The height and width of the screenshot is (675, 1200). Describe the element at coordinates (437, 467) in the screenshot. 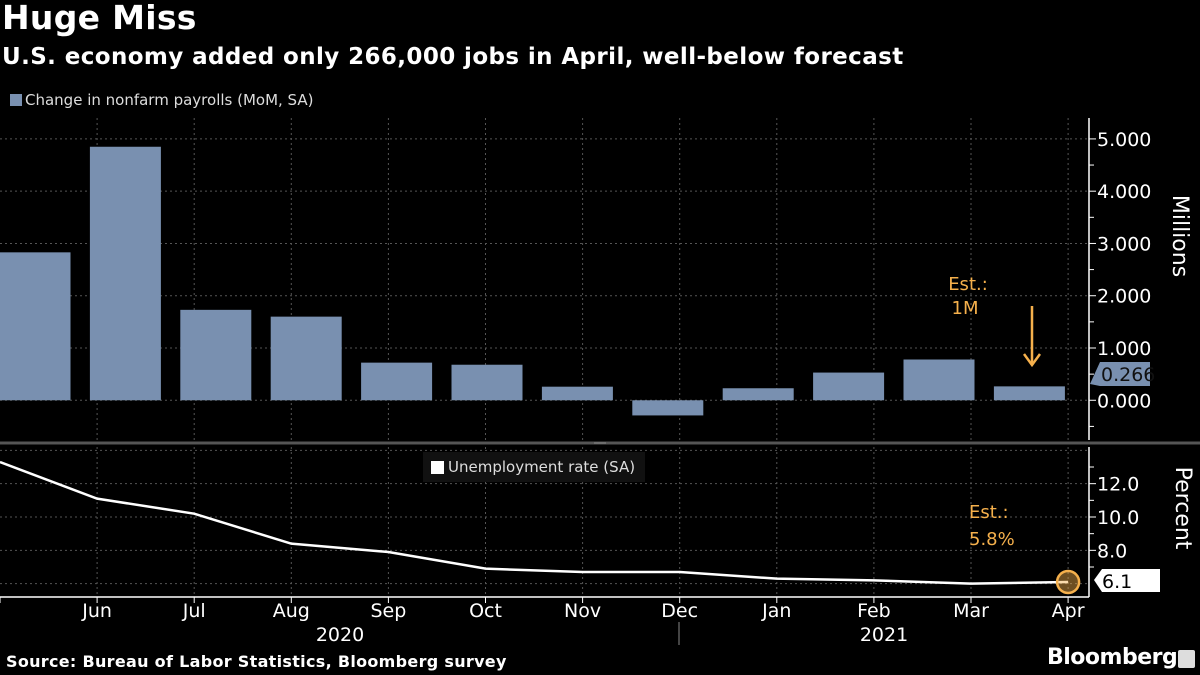

I see `unemployment-legend-swatch` at that location.